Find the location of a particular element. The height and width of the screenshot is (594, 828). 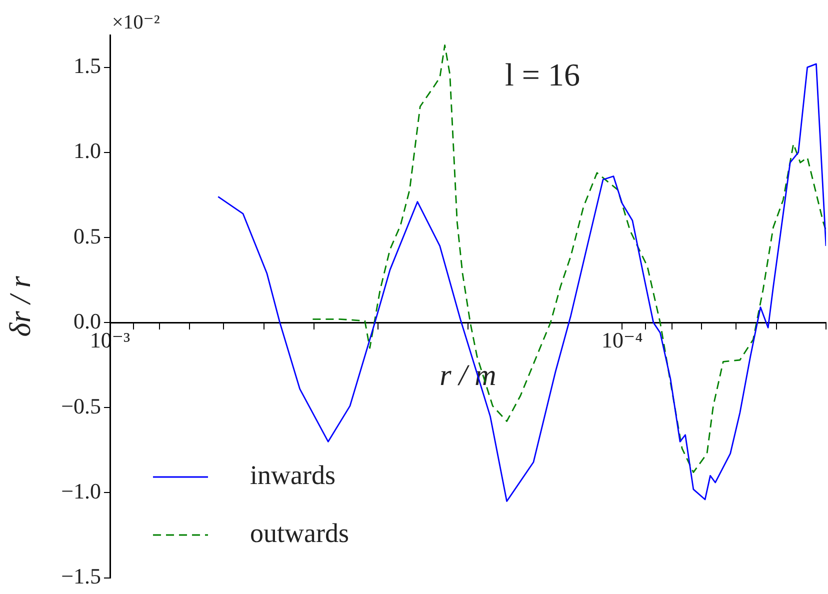

legend-label: outwards is located at coordinates (299, 533).